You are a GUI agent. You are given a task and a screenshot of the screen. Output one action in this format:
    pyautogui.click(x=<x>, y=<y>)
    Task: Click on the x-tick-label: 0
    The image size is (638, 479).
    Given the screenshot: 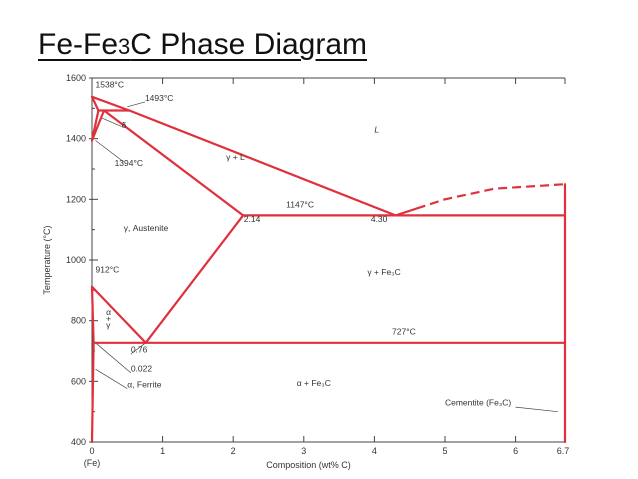 What is the action you would take?
    pyautogui.click(x=91, y=451)
    